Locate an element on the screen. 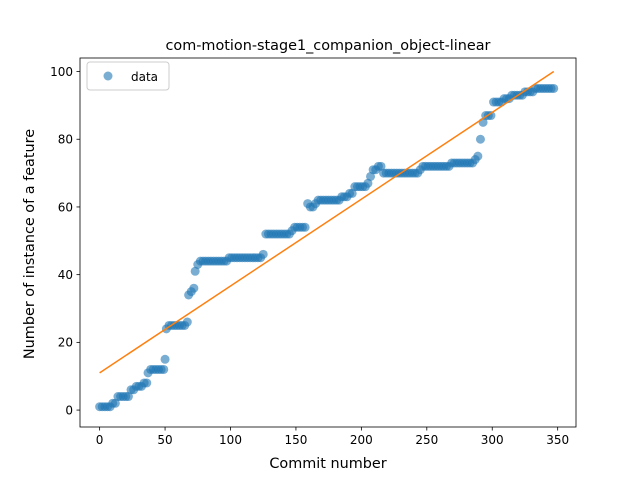 Image resolution: width=640 pixels, height=480 pixels. legend: data is located at coordinates (128, 76).